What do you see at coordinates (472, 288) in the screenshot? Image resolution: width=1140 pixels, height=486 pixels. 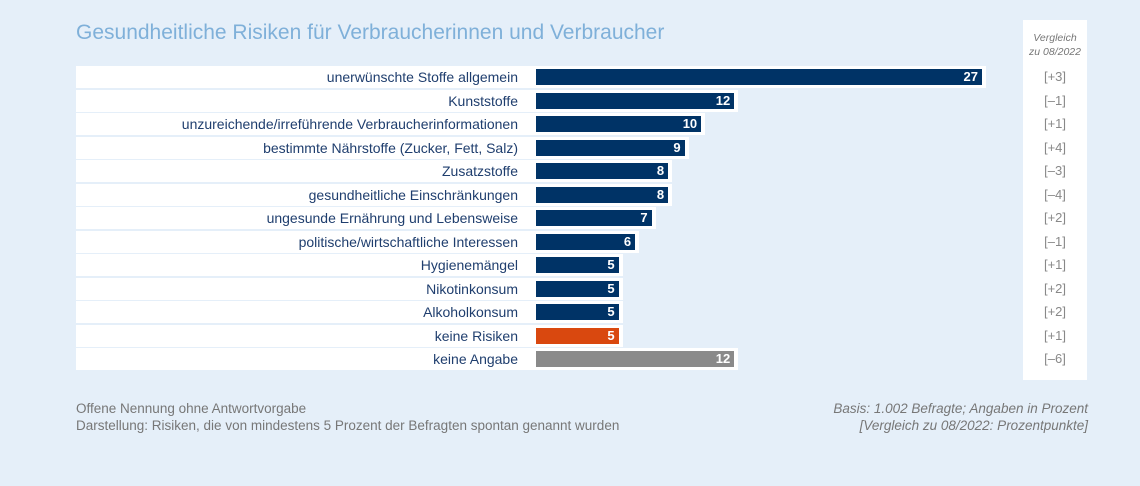 I see `category-label: Nikotinkonsum` at bounding box center [472, 288].